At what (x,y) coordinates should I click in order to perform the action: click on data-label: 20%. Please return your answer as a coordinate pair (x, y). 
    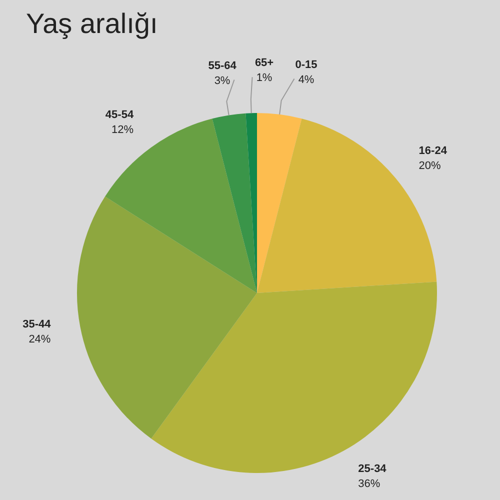
    Looking at the image, I should click on (430, 166).